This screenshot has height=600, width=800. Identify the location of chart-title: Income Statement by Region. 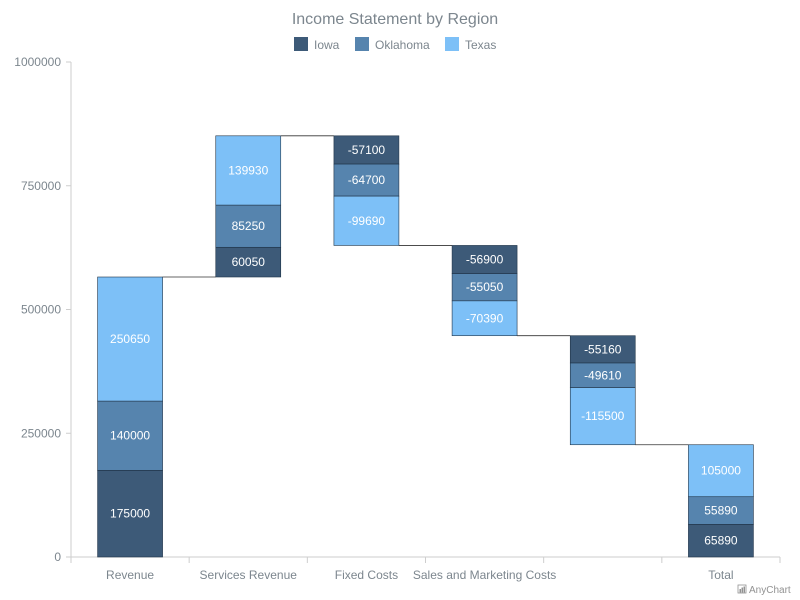
(395, 19).